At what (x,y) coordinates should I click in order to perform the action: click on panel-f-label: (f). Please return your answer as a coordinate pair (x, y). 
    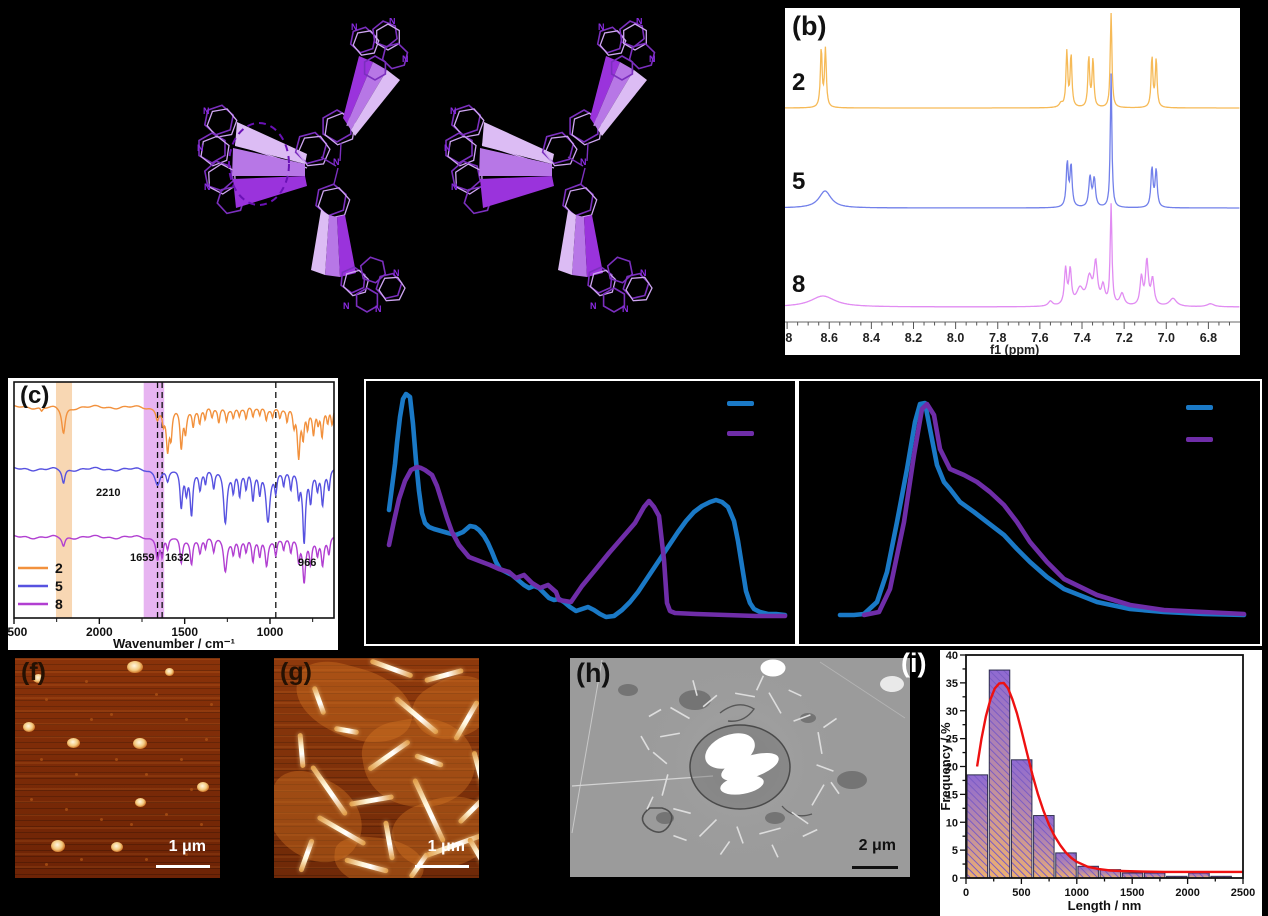
    Looking at the image, I should click on (33, 672).